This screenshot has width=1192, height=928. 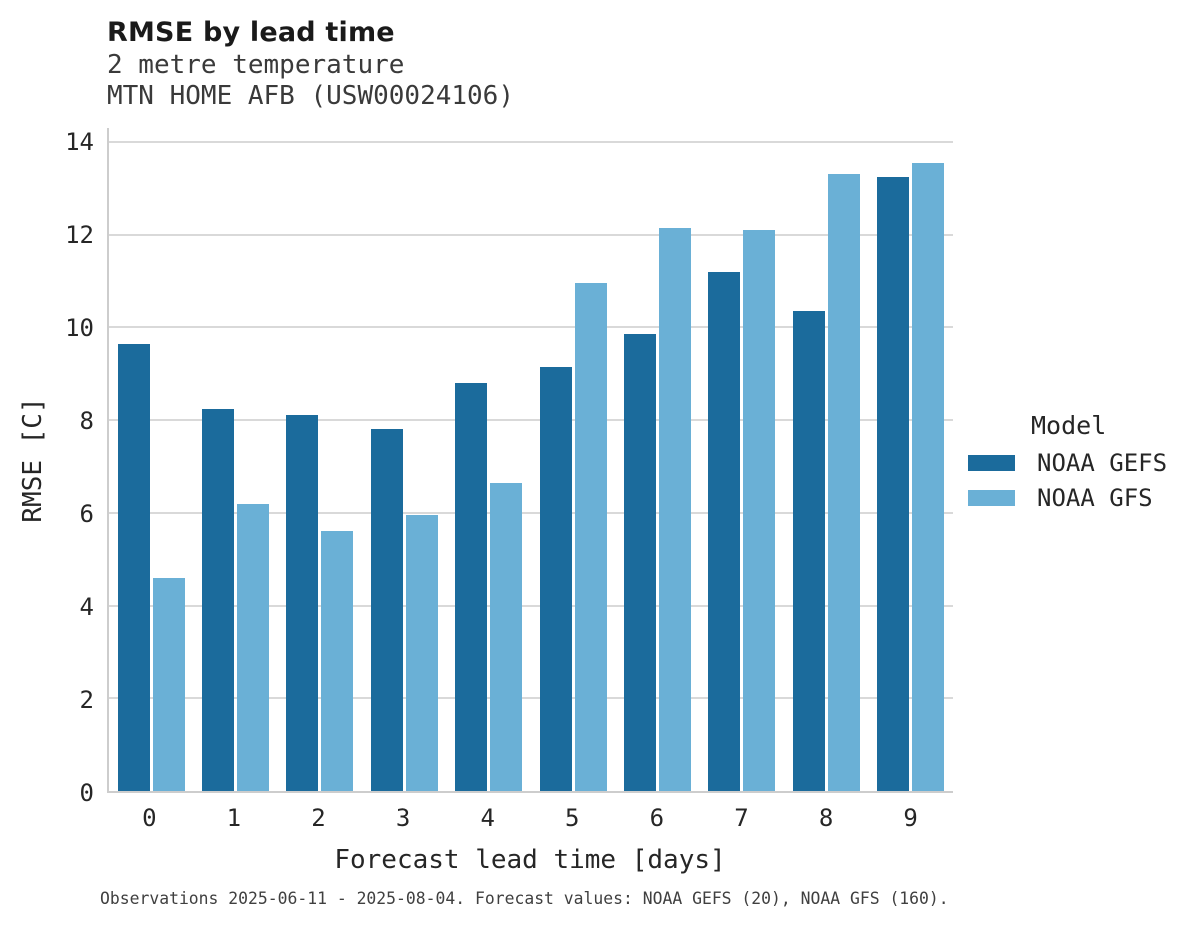 I want to click on x-tick-label: 3, so click(x=403, y=818).